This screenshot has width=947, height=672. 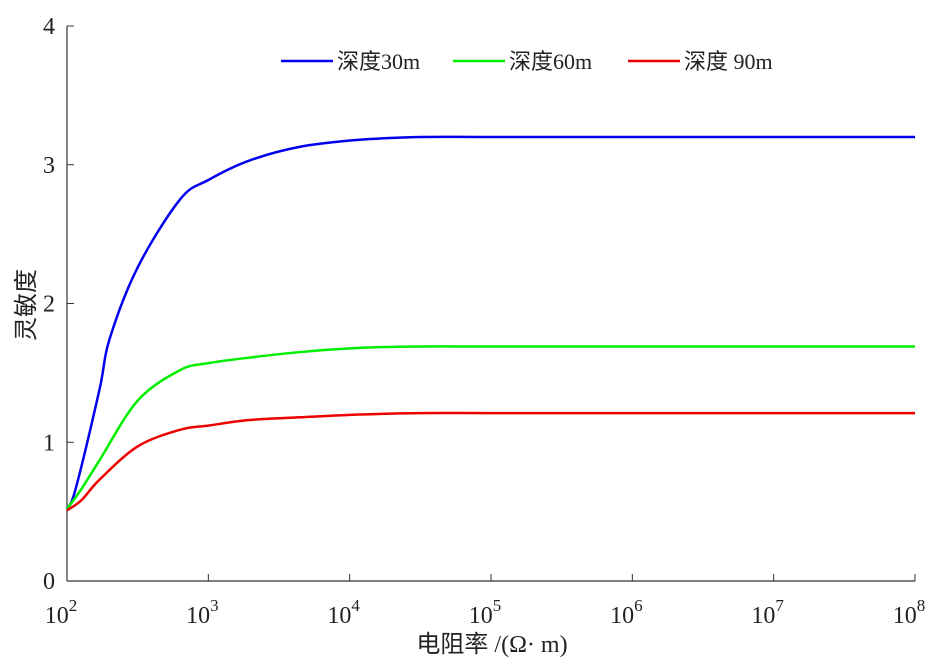 What do you see at coordinates (49, 443) in the screenshot?
I see `y-tick-label: 1` at bounding box center [49, 443].